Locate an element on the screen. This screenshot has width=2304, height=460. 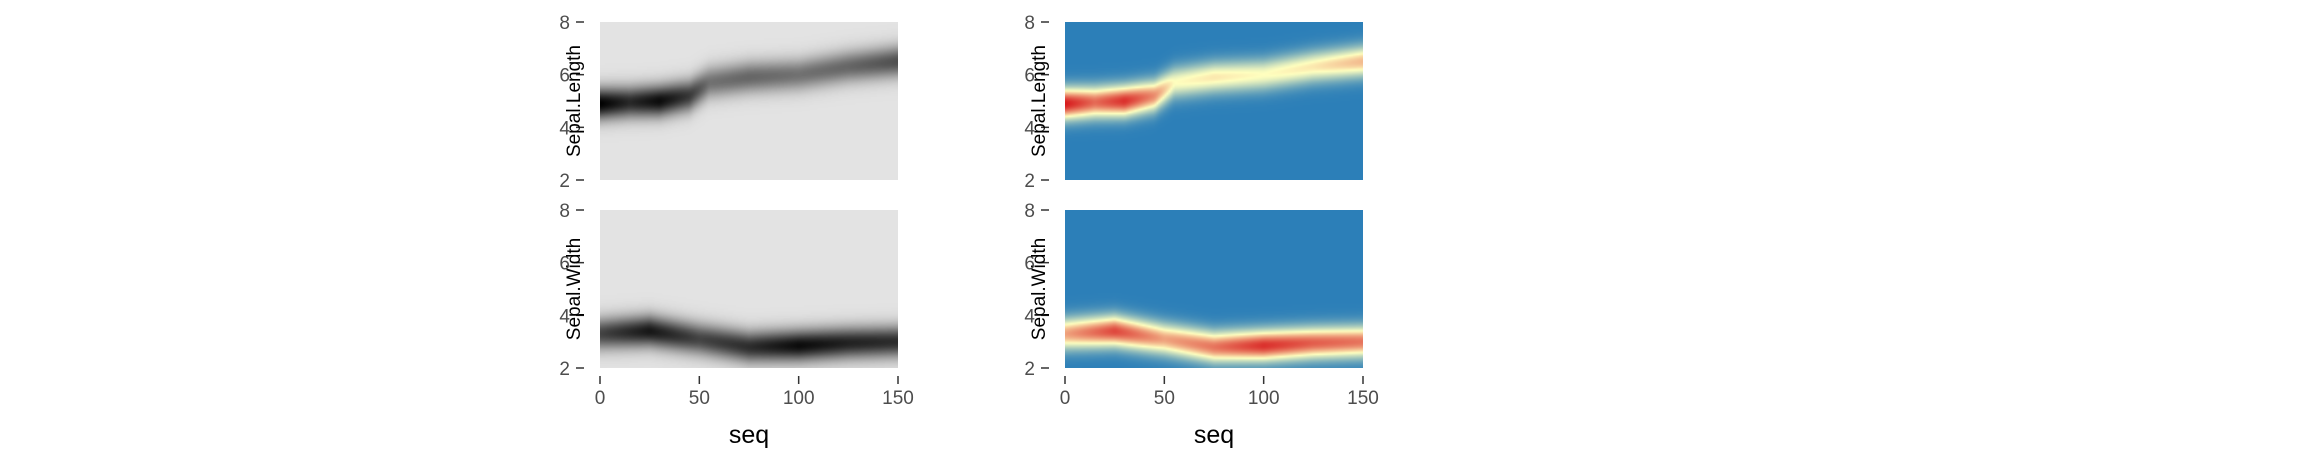
panel-0-0: 2 4 6 8 Sepal.Length is located at coordinates (728, 102).